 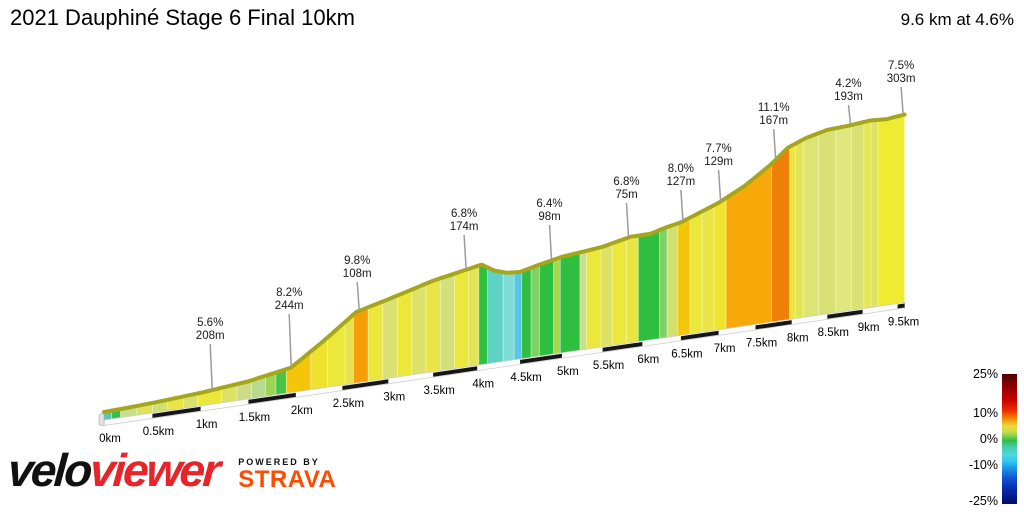 What do you see at coordinates (774, 114) in the screenshot?
I see `gradient-annotation: 11.1% 167m` at bounding box center [774, 114].